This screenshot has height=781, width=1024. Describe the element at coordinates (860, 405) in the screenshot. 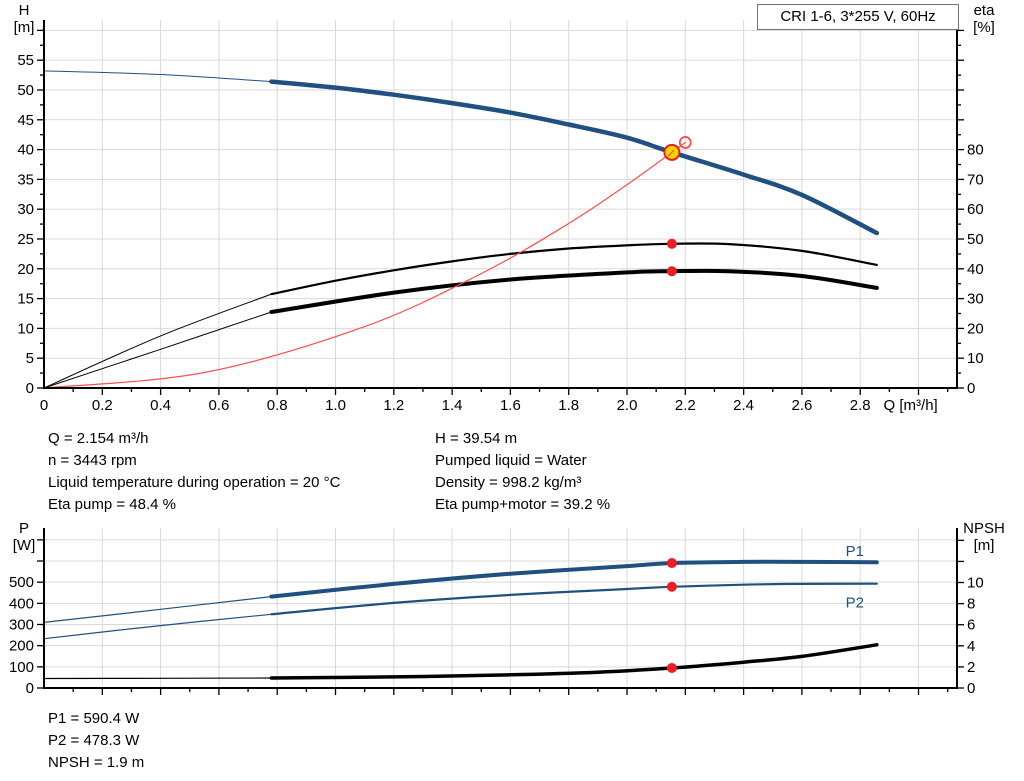

I see `svg-text: 2.8` at that location.